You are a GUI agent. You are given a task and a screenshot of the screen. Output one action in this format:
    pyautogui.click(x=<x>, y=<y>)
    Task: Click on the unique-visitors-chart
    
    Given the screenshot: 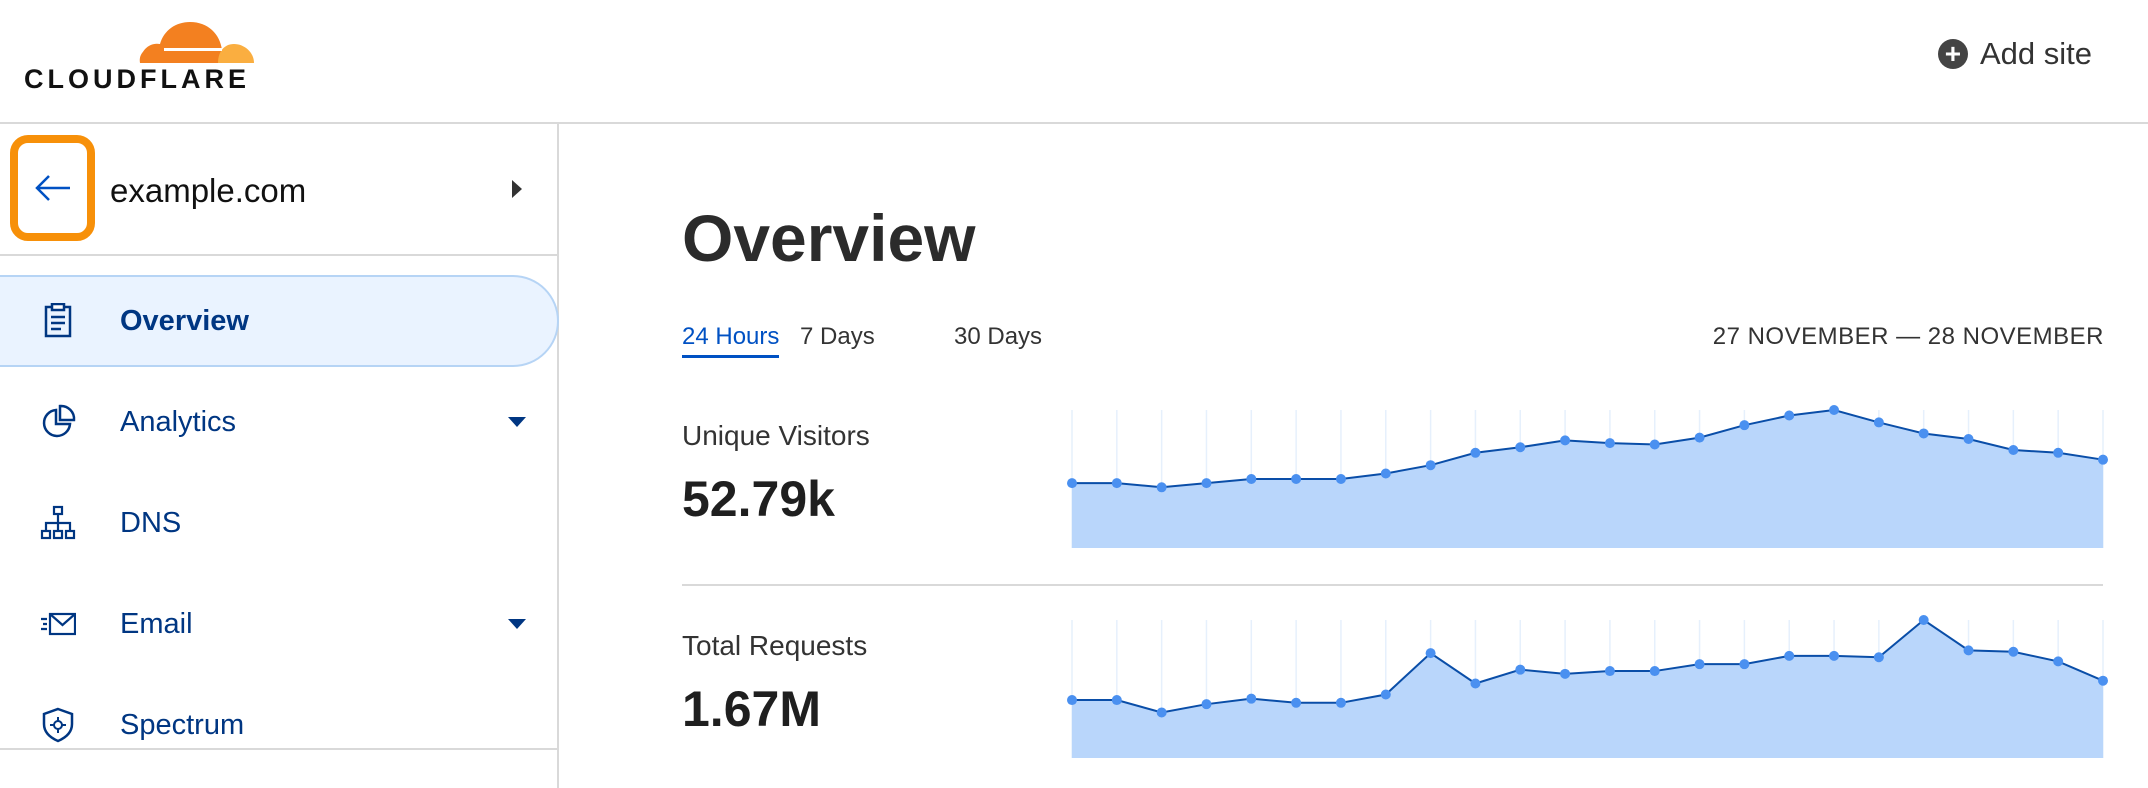 What is the action you would take?
    pyautogui.click(x=1587, y=476)
    